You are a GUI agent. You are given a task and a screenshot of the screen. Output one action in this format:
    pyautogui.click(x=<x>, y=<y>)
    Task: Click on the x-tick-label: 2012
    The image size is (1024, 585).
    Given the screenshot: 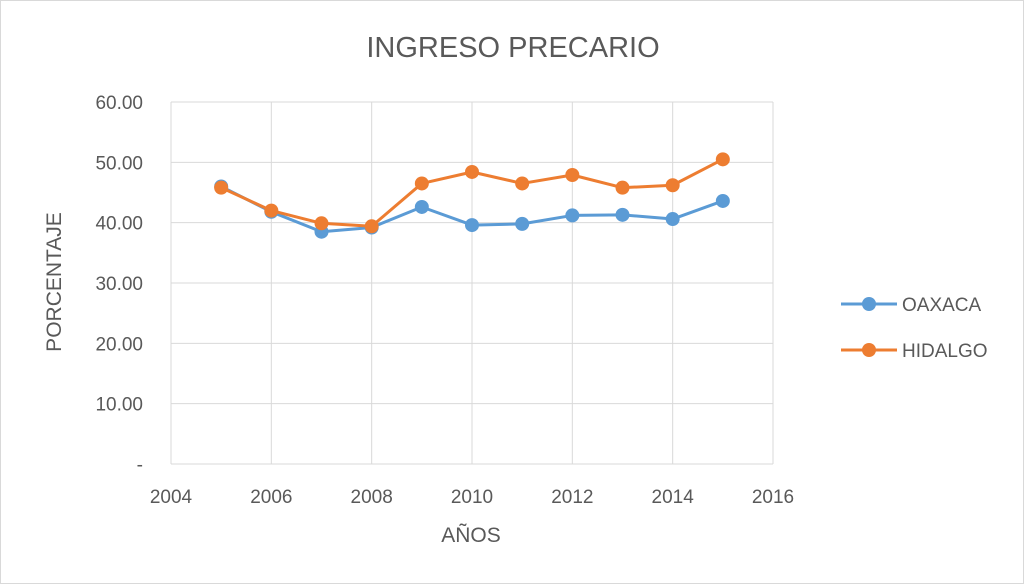 What is the action you would take?
    pyautogui.click(x=572, y=497)
    